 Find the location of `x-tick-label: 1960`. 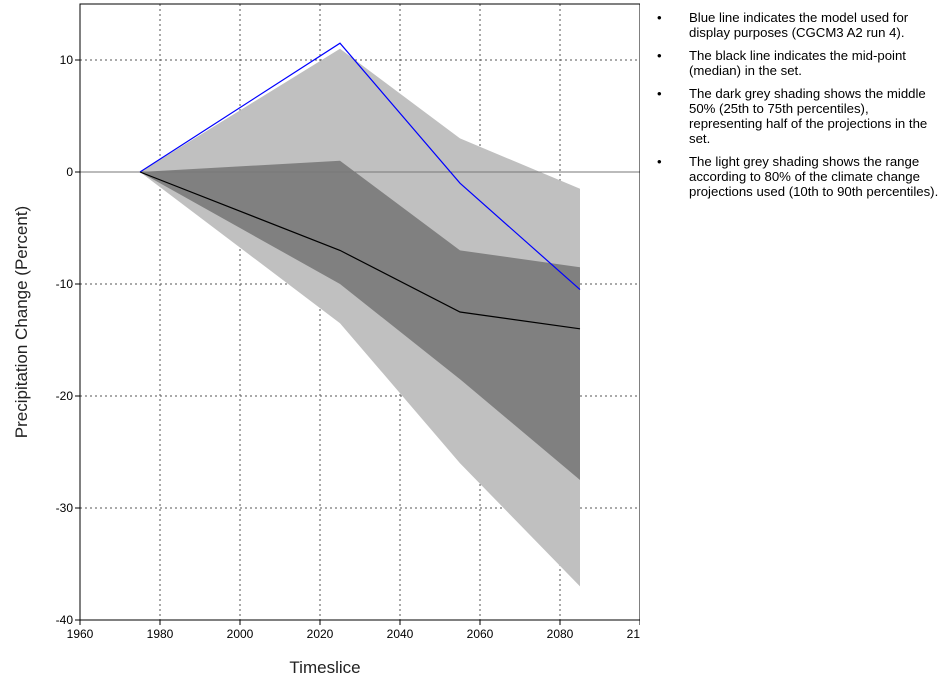

x-tick-label: 1960 is located at coordinates (80, 634).